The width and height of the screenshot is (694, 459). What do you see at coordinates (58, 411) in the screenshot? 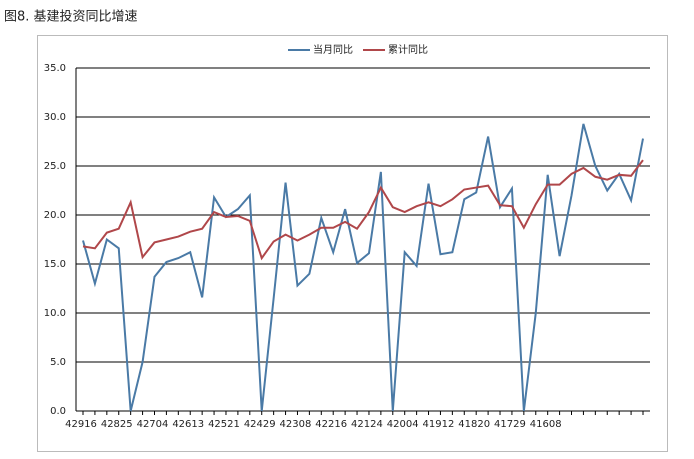
I see `y-tick-label: 0.0` at bounding box center [58, 411].